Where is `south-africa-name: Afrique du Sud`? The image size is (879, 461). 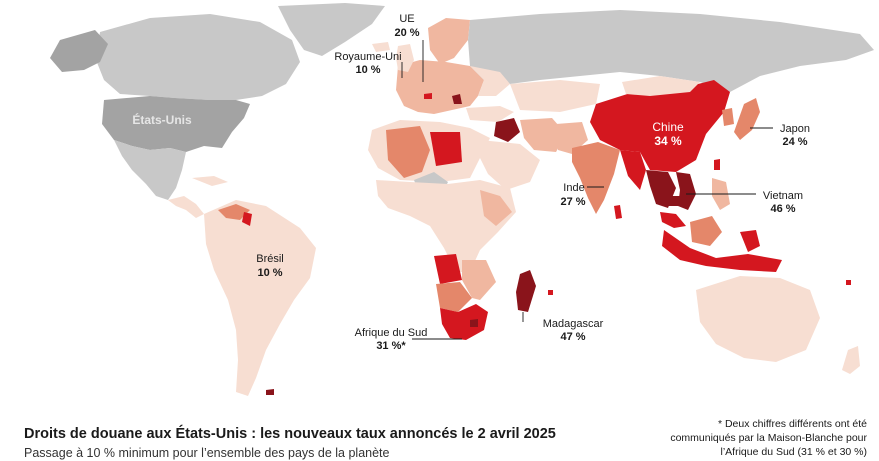 south-africa-name: Afrique du Sud is located at coordinates (391, 333).